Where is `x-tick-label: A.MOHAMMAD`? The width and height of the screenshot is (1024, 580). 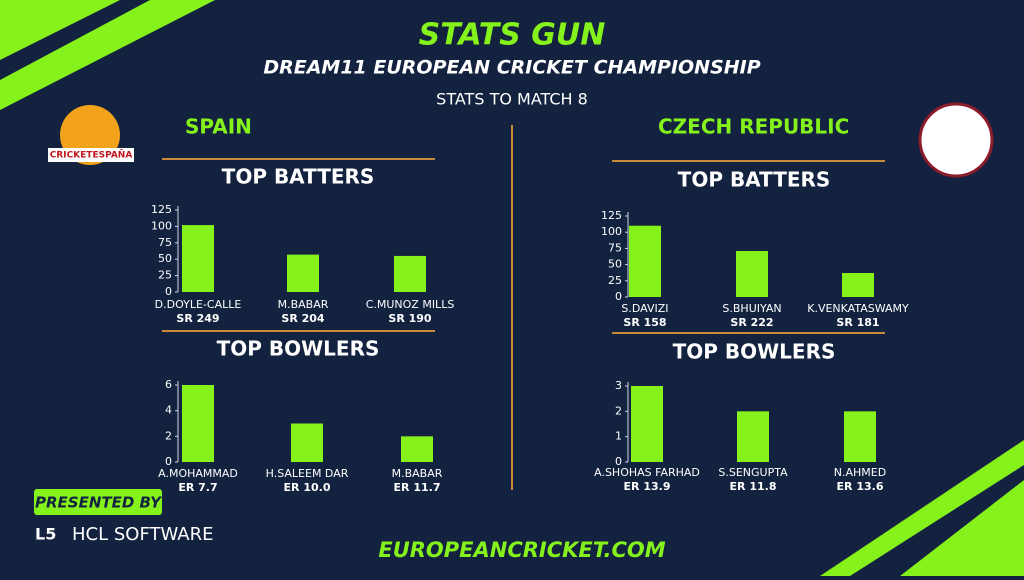 x-tick-label: A.MOHAMMAD is located at coordinates (198, 473).